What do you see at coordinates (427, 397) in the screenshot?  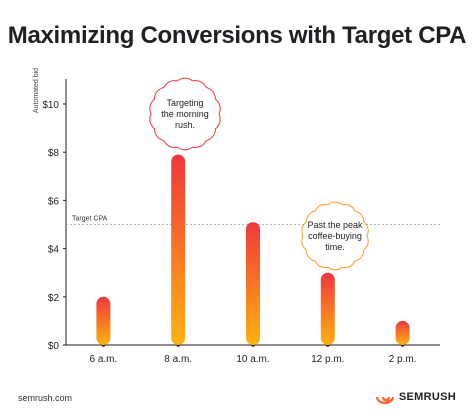 I see `brand-name: SEMRUSH` at bounding box center [427, 397].